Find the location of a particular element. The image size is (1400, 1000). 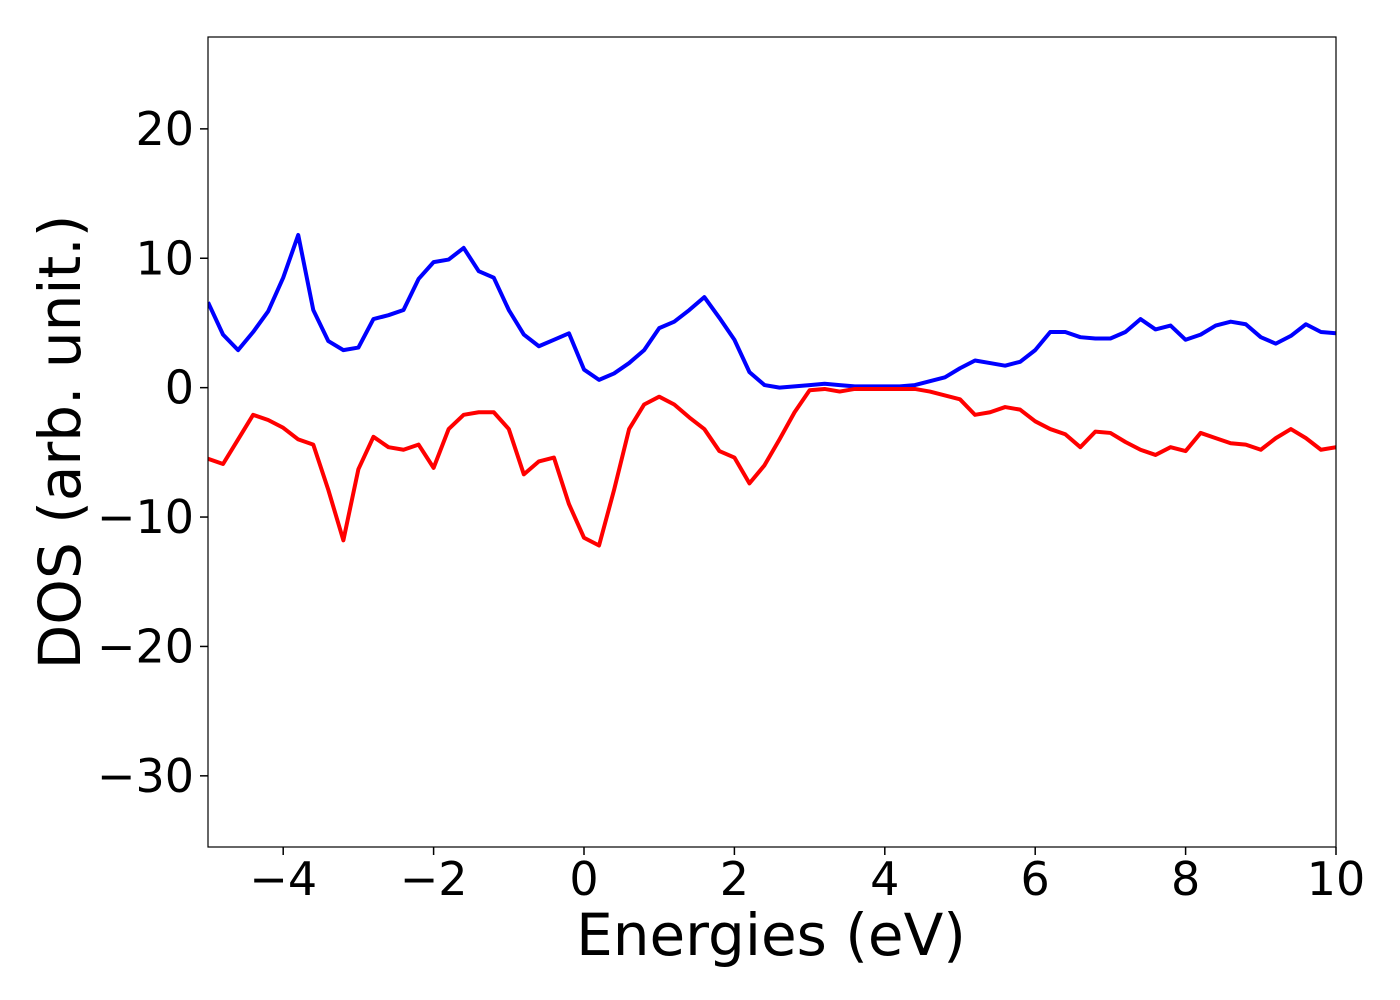

y-axis-label: DOS (arb. unit.) is located at coordinates (60, 442).